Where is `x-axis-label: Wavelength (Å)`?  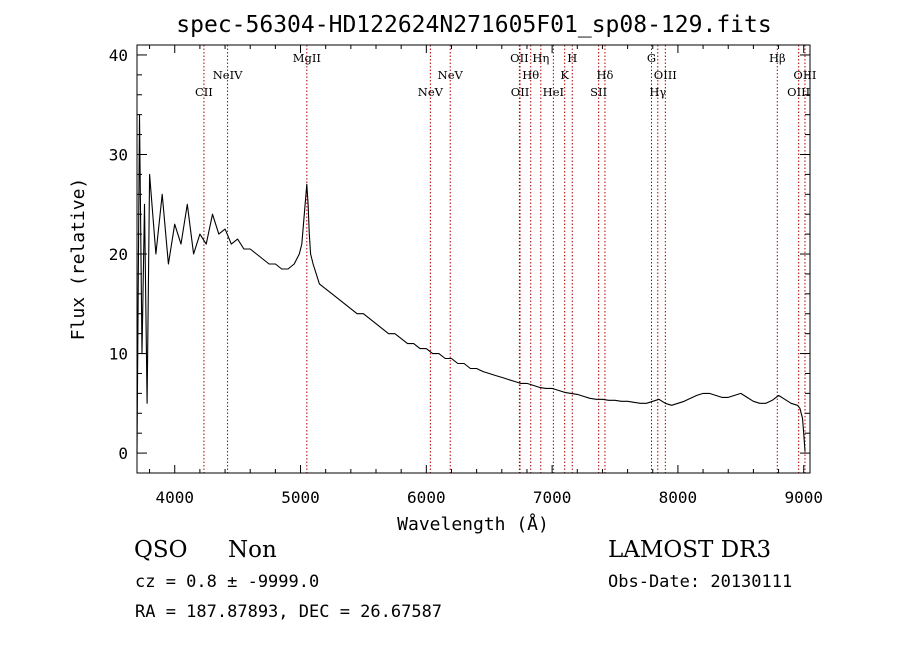 x-axis-label: Wavelength (Å) is located at coordinates (473, 524).